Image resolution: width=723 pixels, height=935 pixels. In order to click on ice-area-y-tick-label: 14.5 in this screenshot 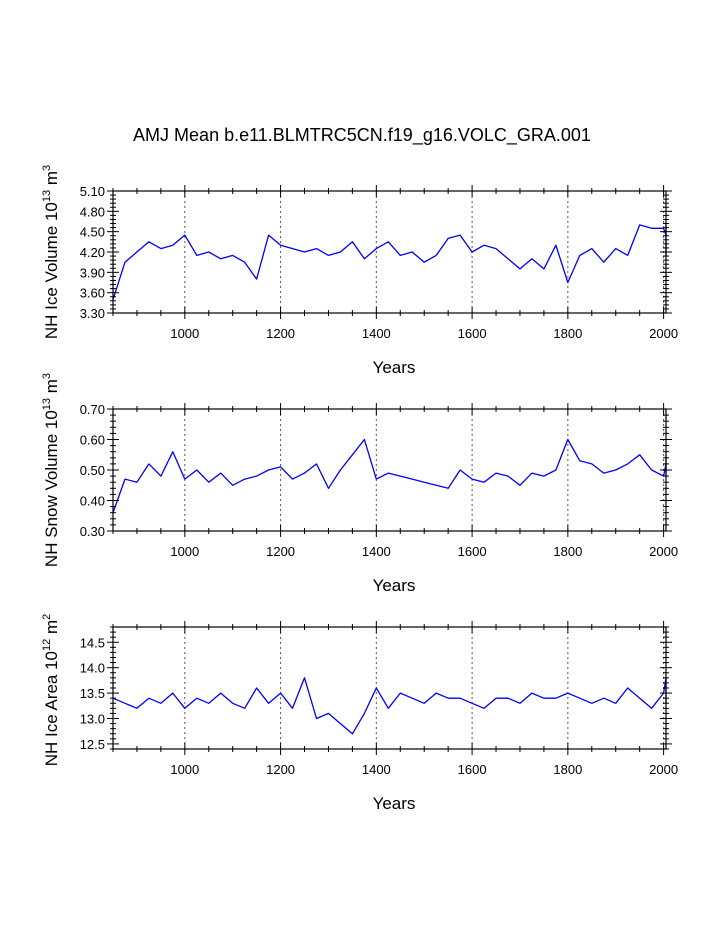, I will do `click(92, 642)`.